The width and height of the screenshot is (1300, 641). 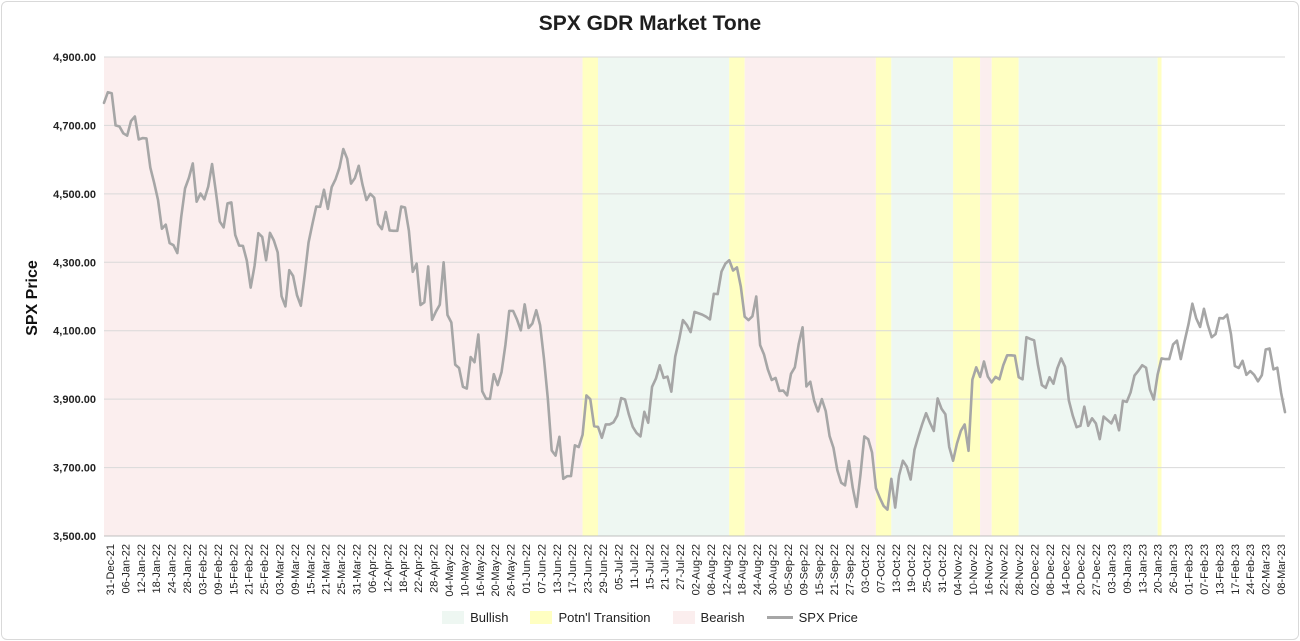 What do you see at coordinates (635, 566) in the screenshot?
I see `x-tick-label: 11-Jul-22` at bounding box center [635, 566].